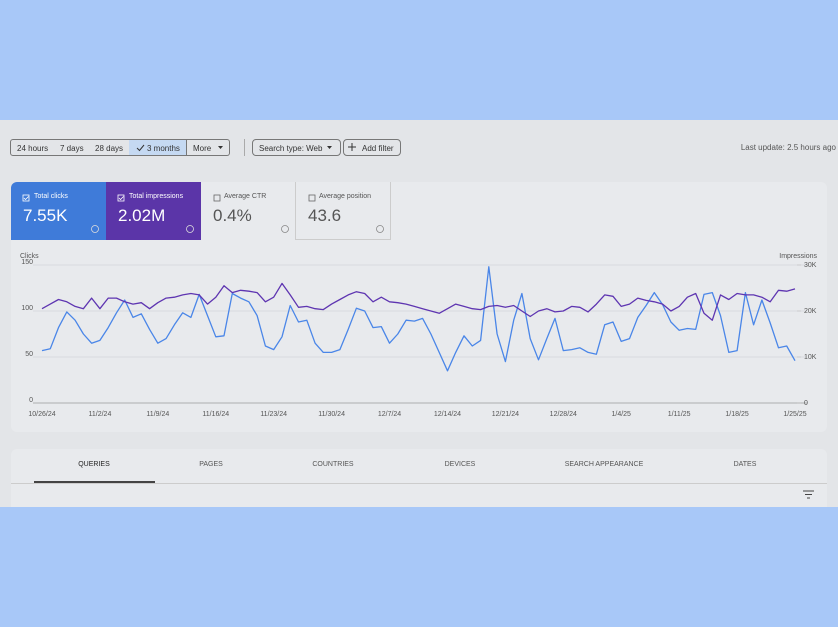 The image size is (838, 627). I want to click on x-tick-label: 12/21/24, so click(505, 414).